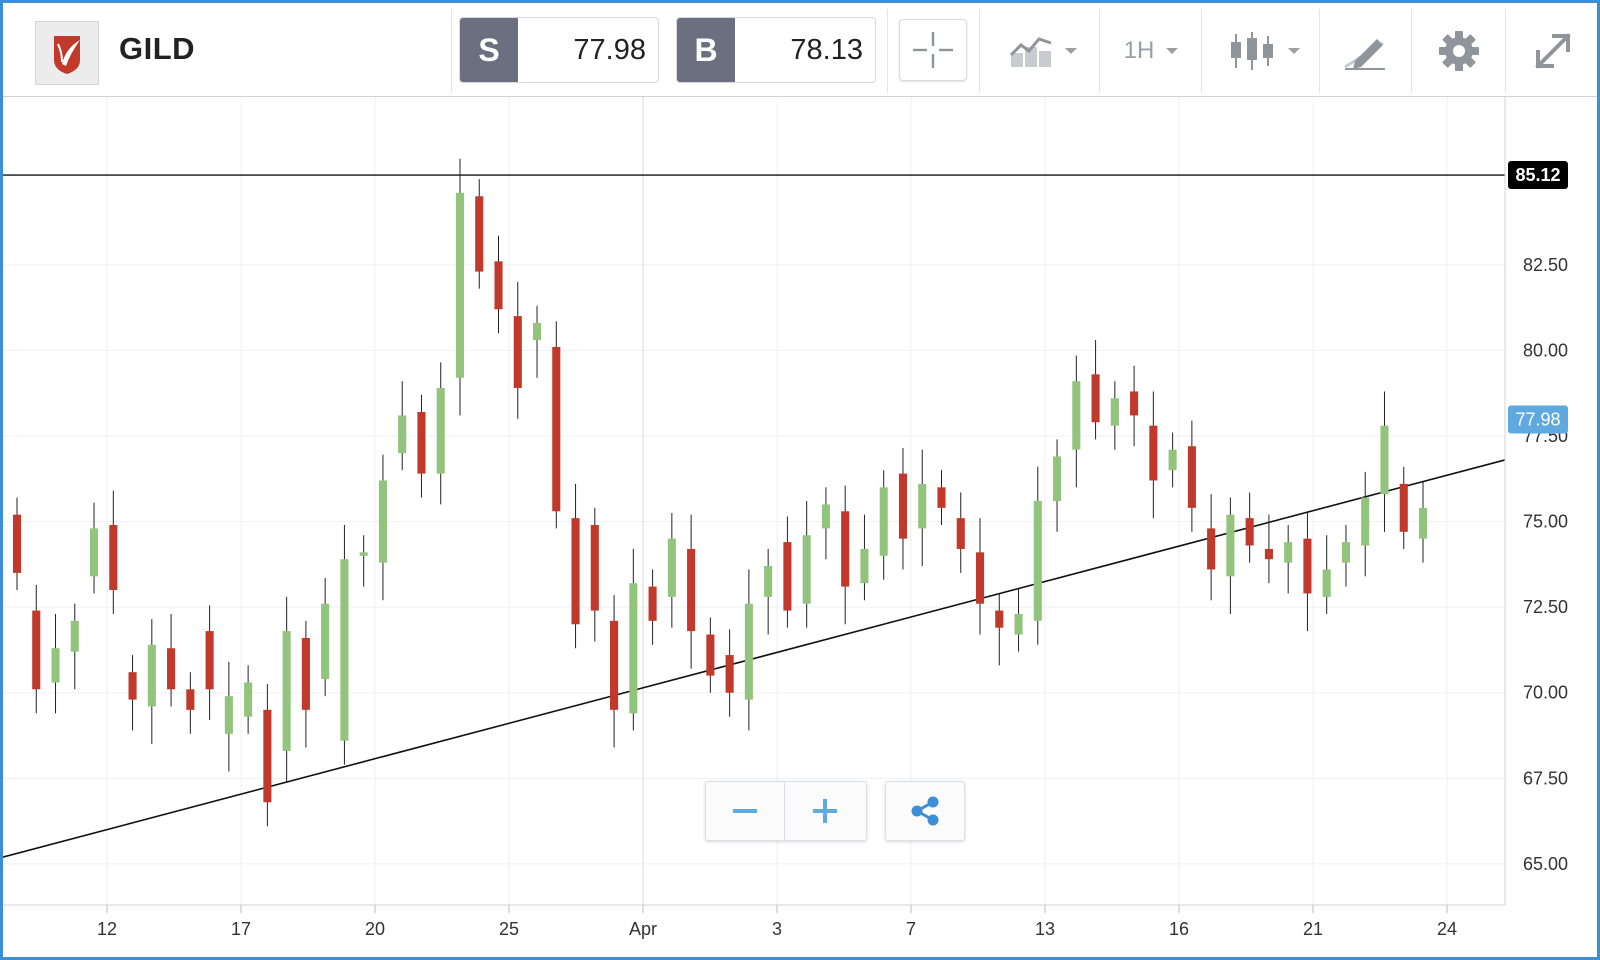 This screenshot has width=1600, height=960. Describe the element at coordinates (1365, 51) in the screenshot. I see `drawing-tools-button` at that location.